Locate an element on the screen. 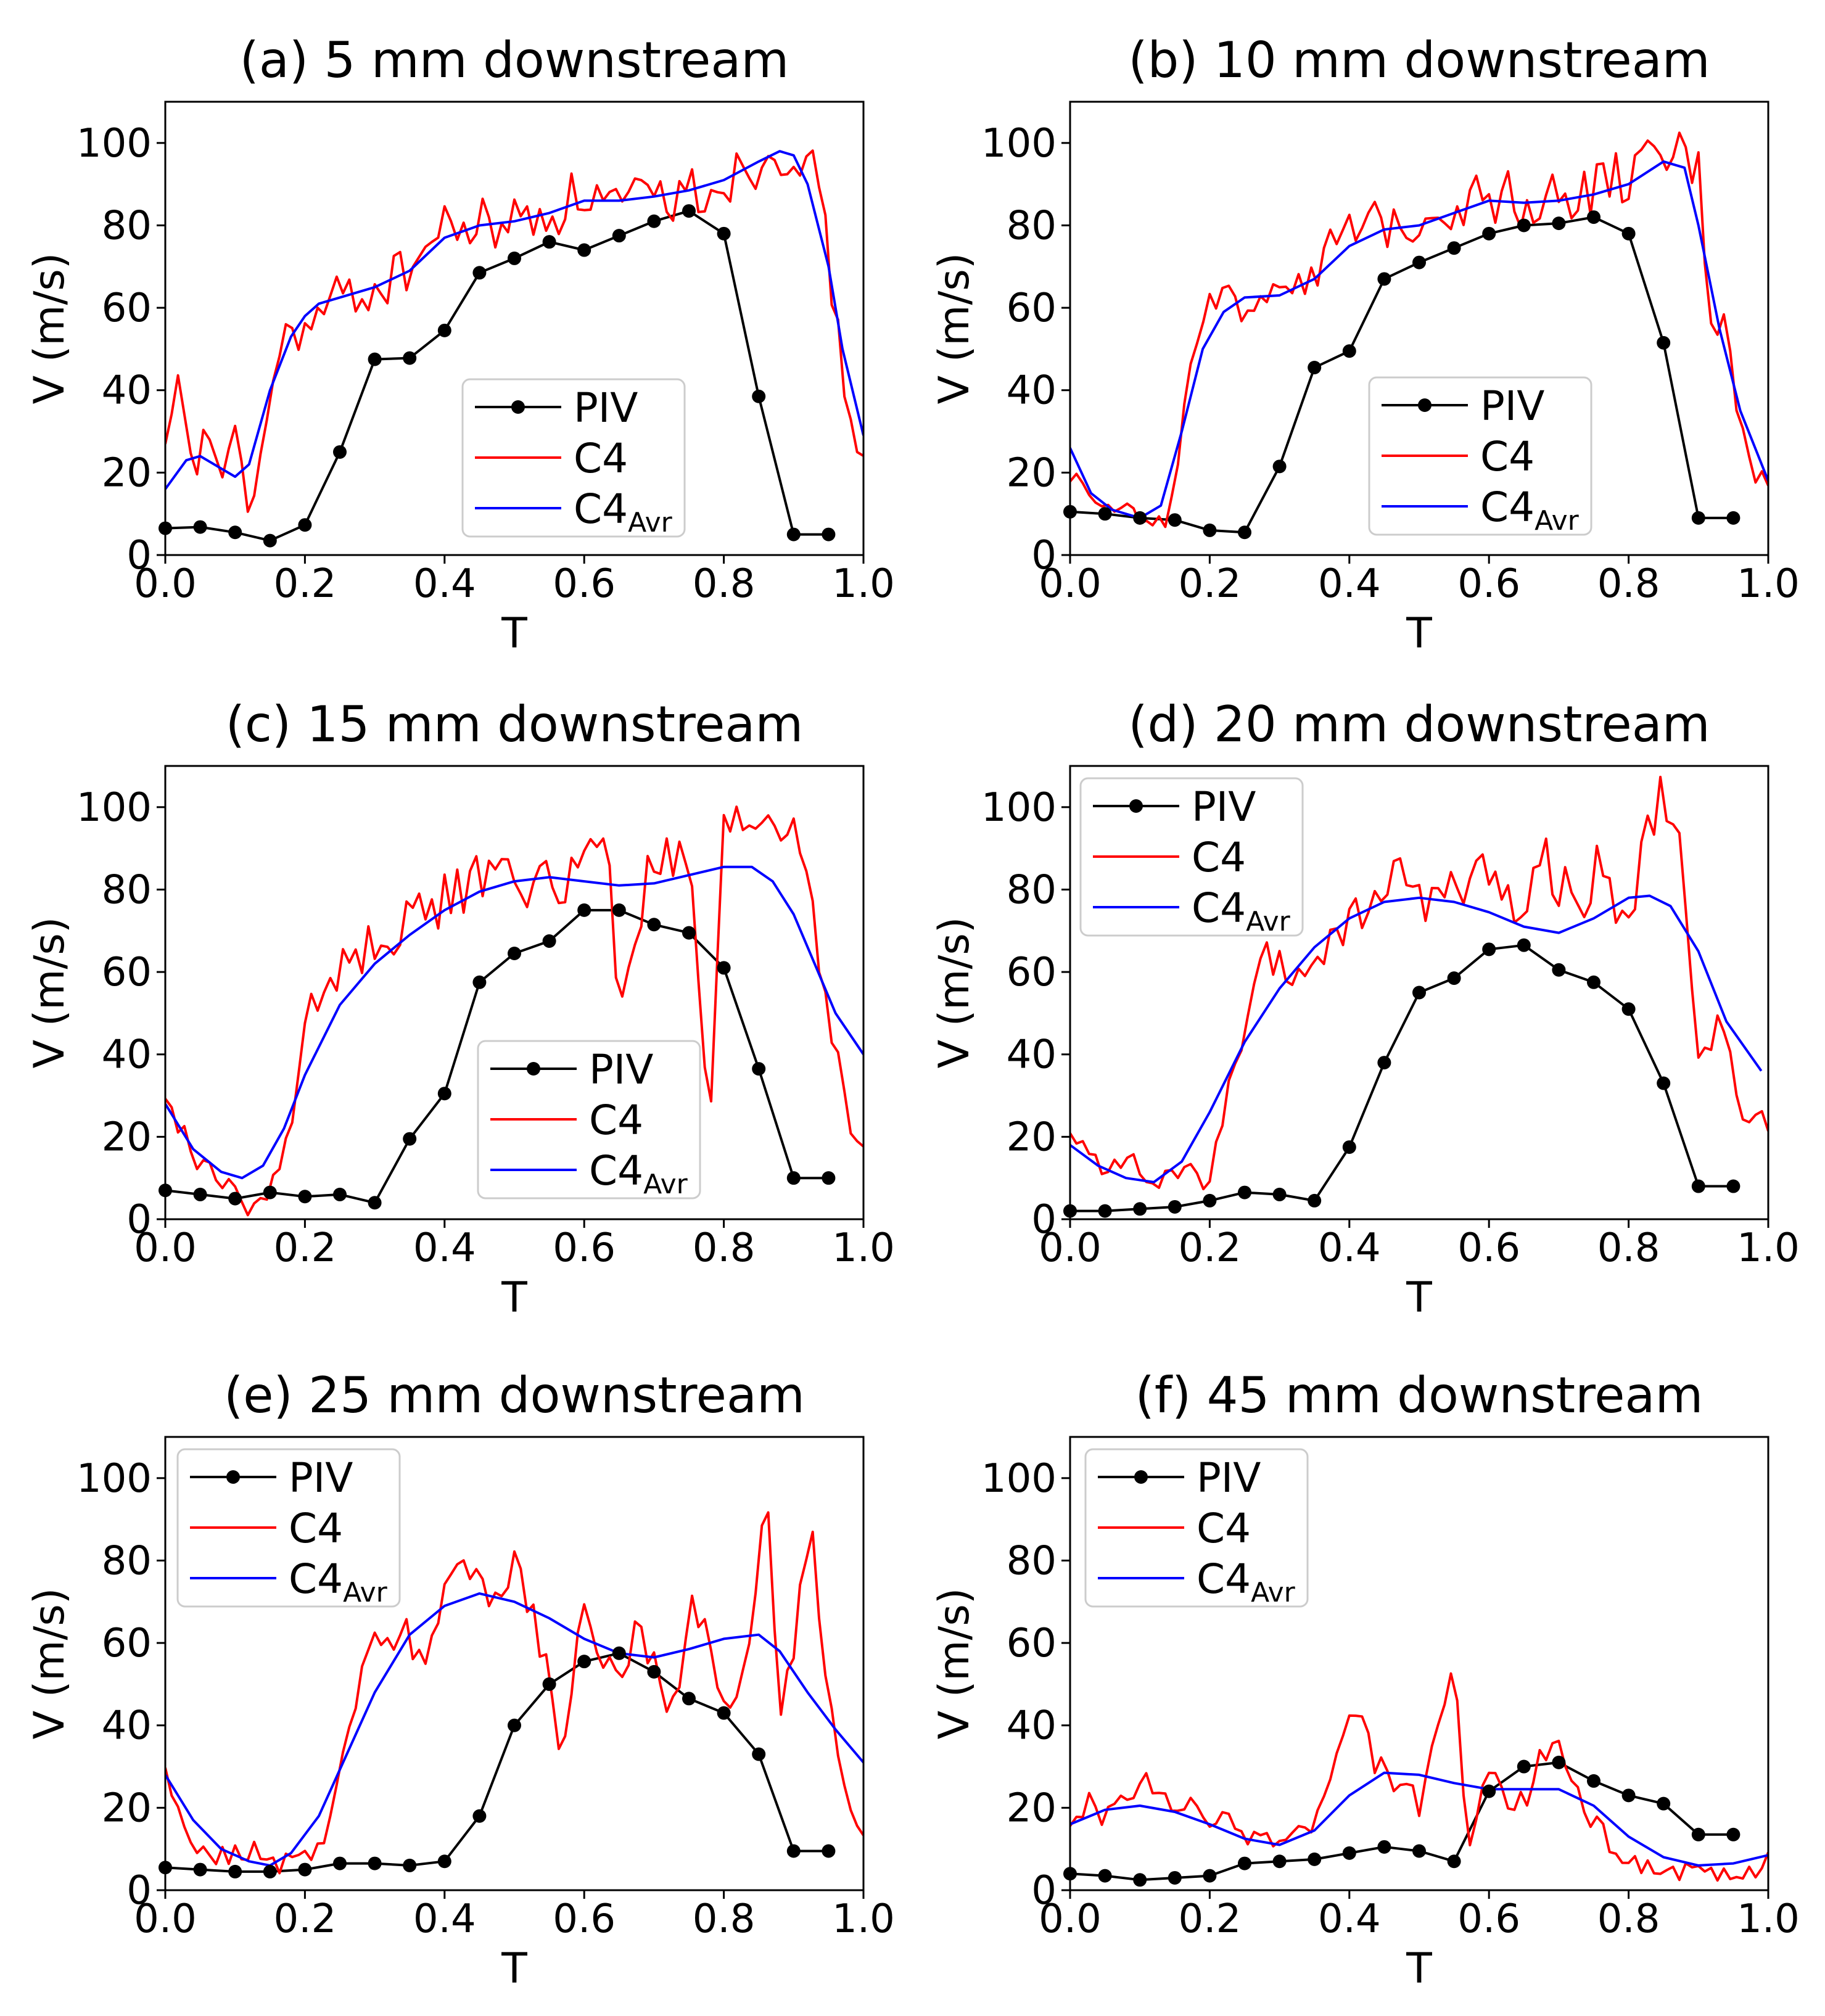 This screenshot has width=1825, height=2016. chart-title: (c) 15 mm downstream is located at coordinates (515, 724).